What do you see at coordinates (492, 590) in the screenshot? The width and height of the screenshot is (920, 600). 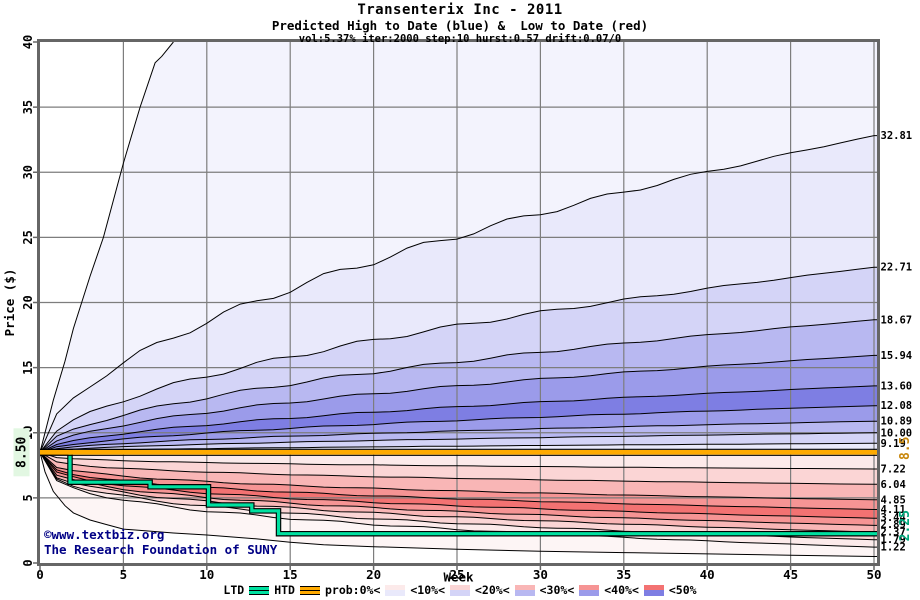 I see `legend-prob-label-2: <20%<` at bounding box center [492, 590].